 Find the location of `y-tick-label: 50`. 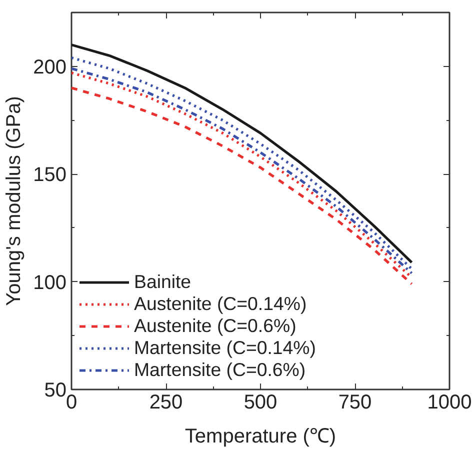

y-tick-label: 50 is located at coordinates (55, 391).